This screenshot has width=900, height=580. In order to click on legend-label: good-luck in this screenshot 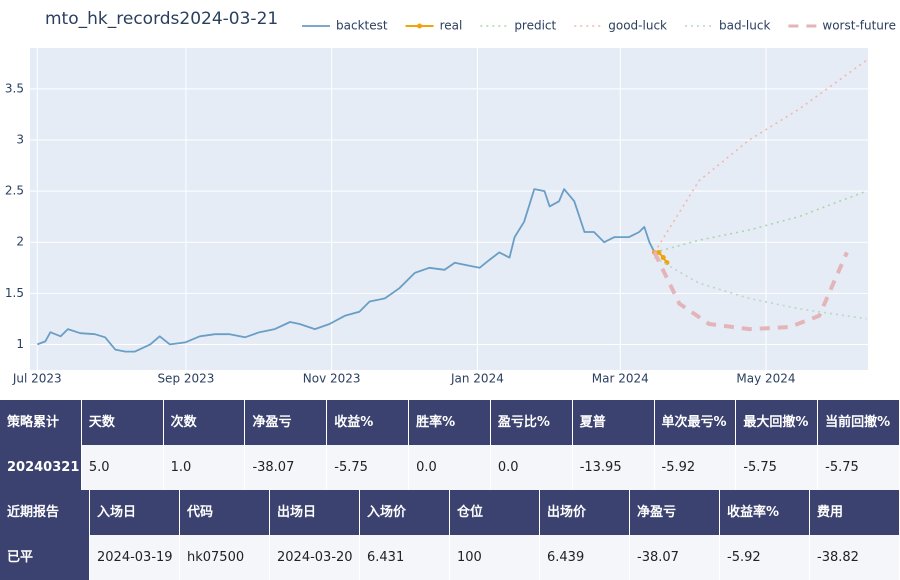, I will do `click(637, 26)`.